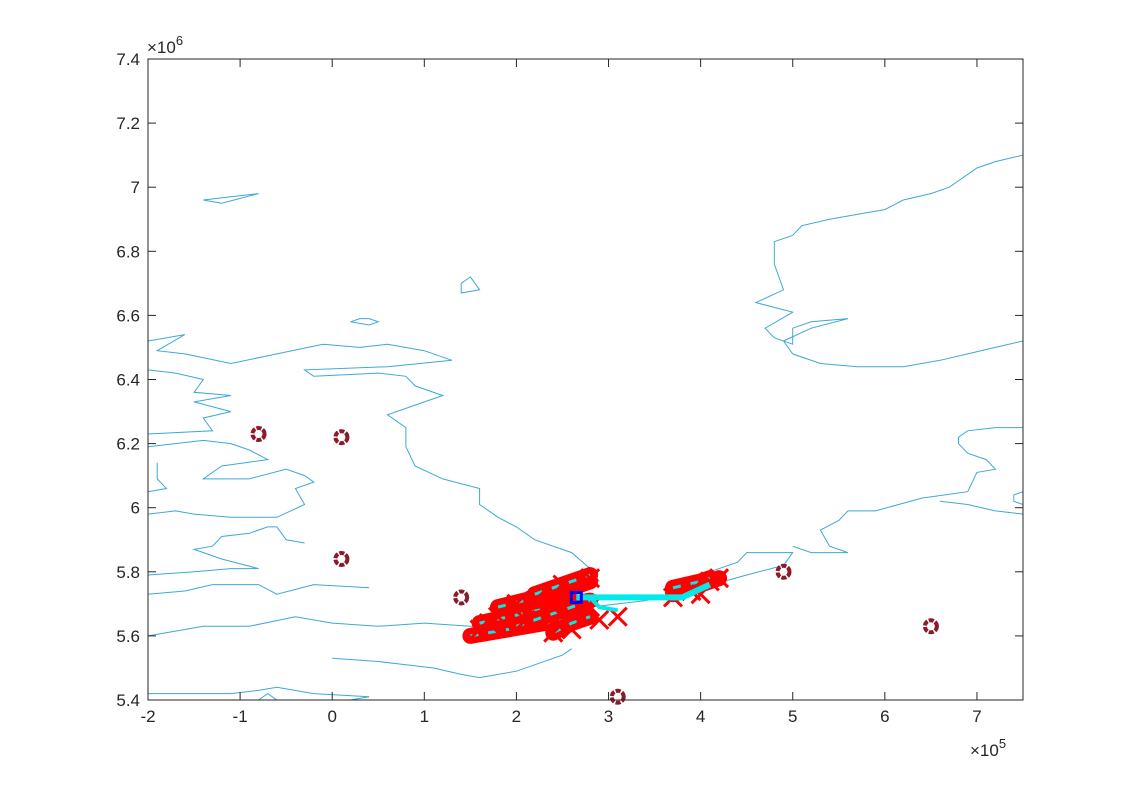  I want to click on x-tick-label-6: 4, so click(700, 716).